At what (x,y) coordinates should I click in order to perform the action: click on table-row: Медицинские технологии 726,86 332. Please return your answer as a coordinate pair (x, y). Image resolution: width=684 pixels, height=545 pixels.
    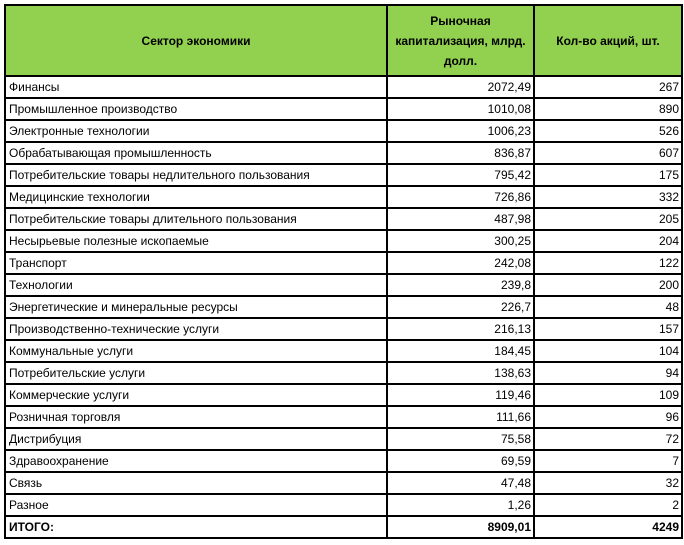
    Looking at the image, I should click on (343, 197).